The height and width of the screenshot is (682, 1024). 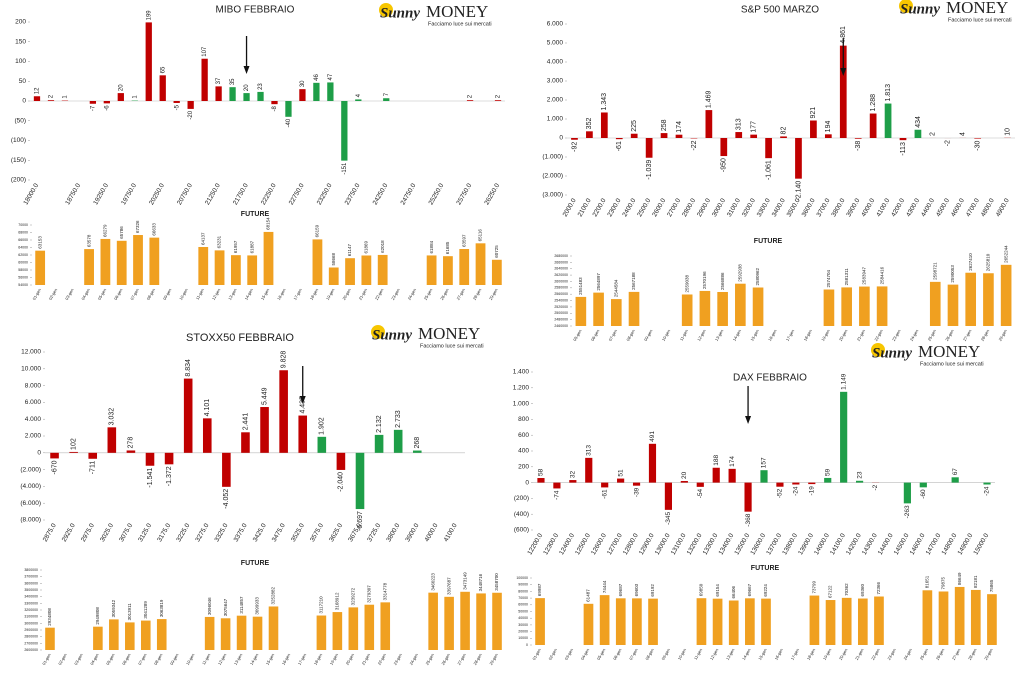 I want to click on data-label: 313, so click(x=588, y=450).